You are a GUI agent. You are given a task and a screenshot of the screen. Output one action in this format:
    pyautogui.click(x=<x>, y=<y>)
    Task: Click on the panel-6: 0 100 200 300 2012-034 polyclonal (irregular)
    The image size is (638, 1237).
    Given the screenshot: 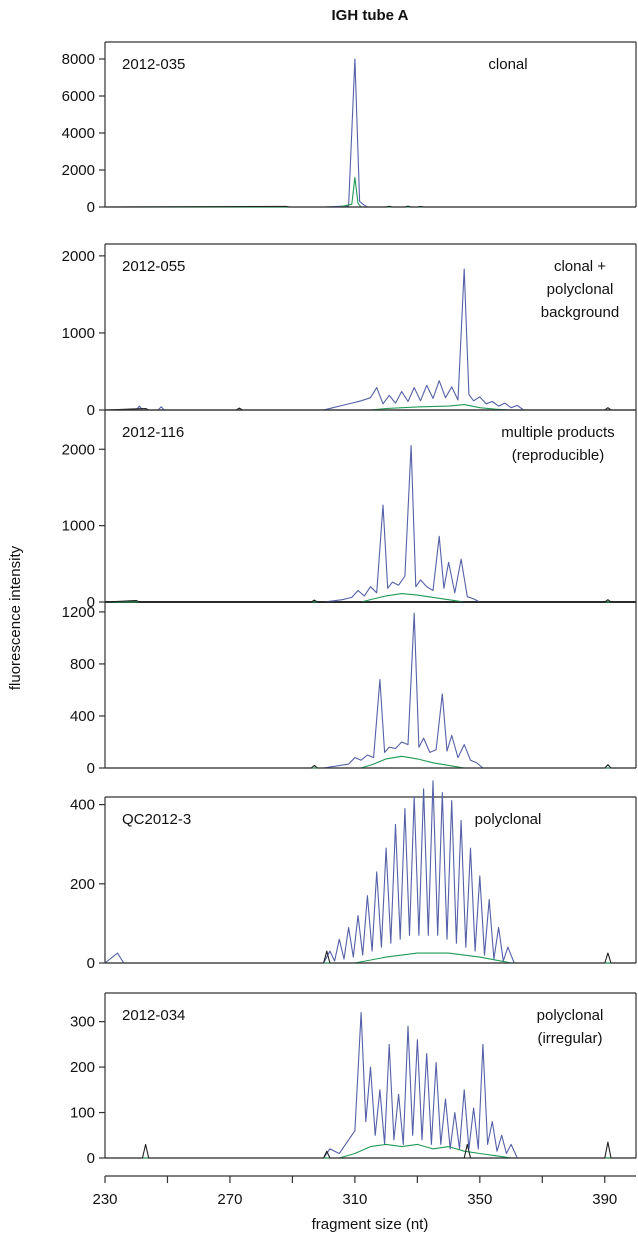 What is the action you would take?
    pyautogui.click(x=353, y=1079)
    